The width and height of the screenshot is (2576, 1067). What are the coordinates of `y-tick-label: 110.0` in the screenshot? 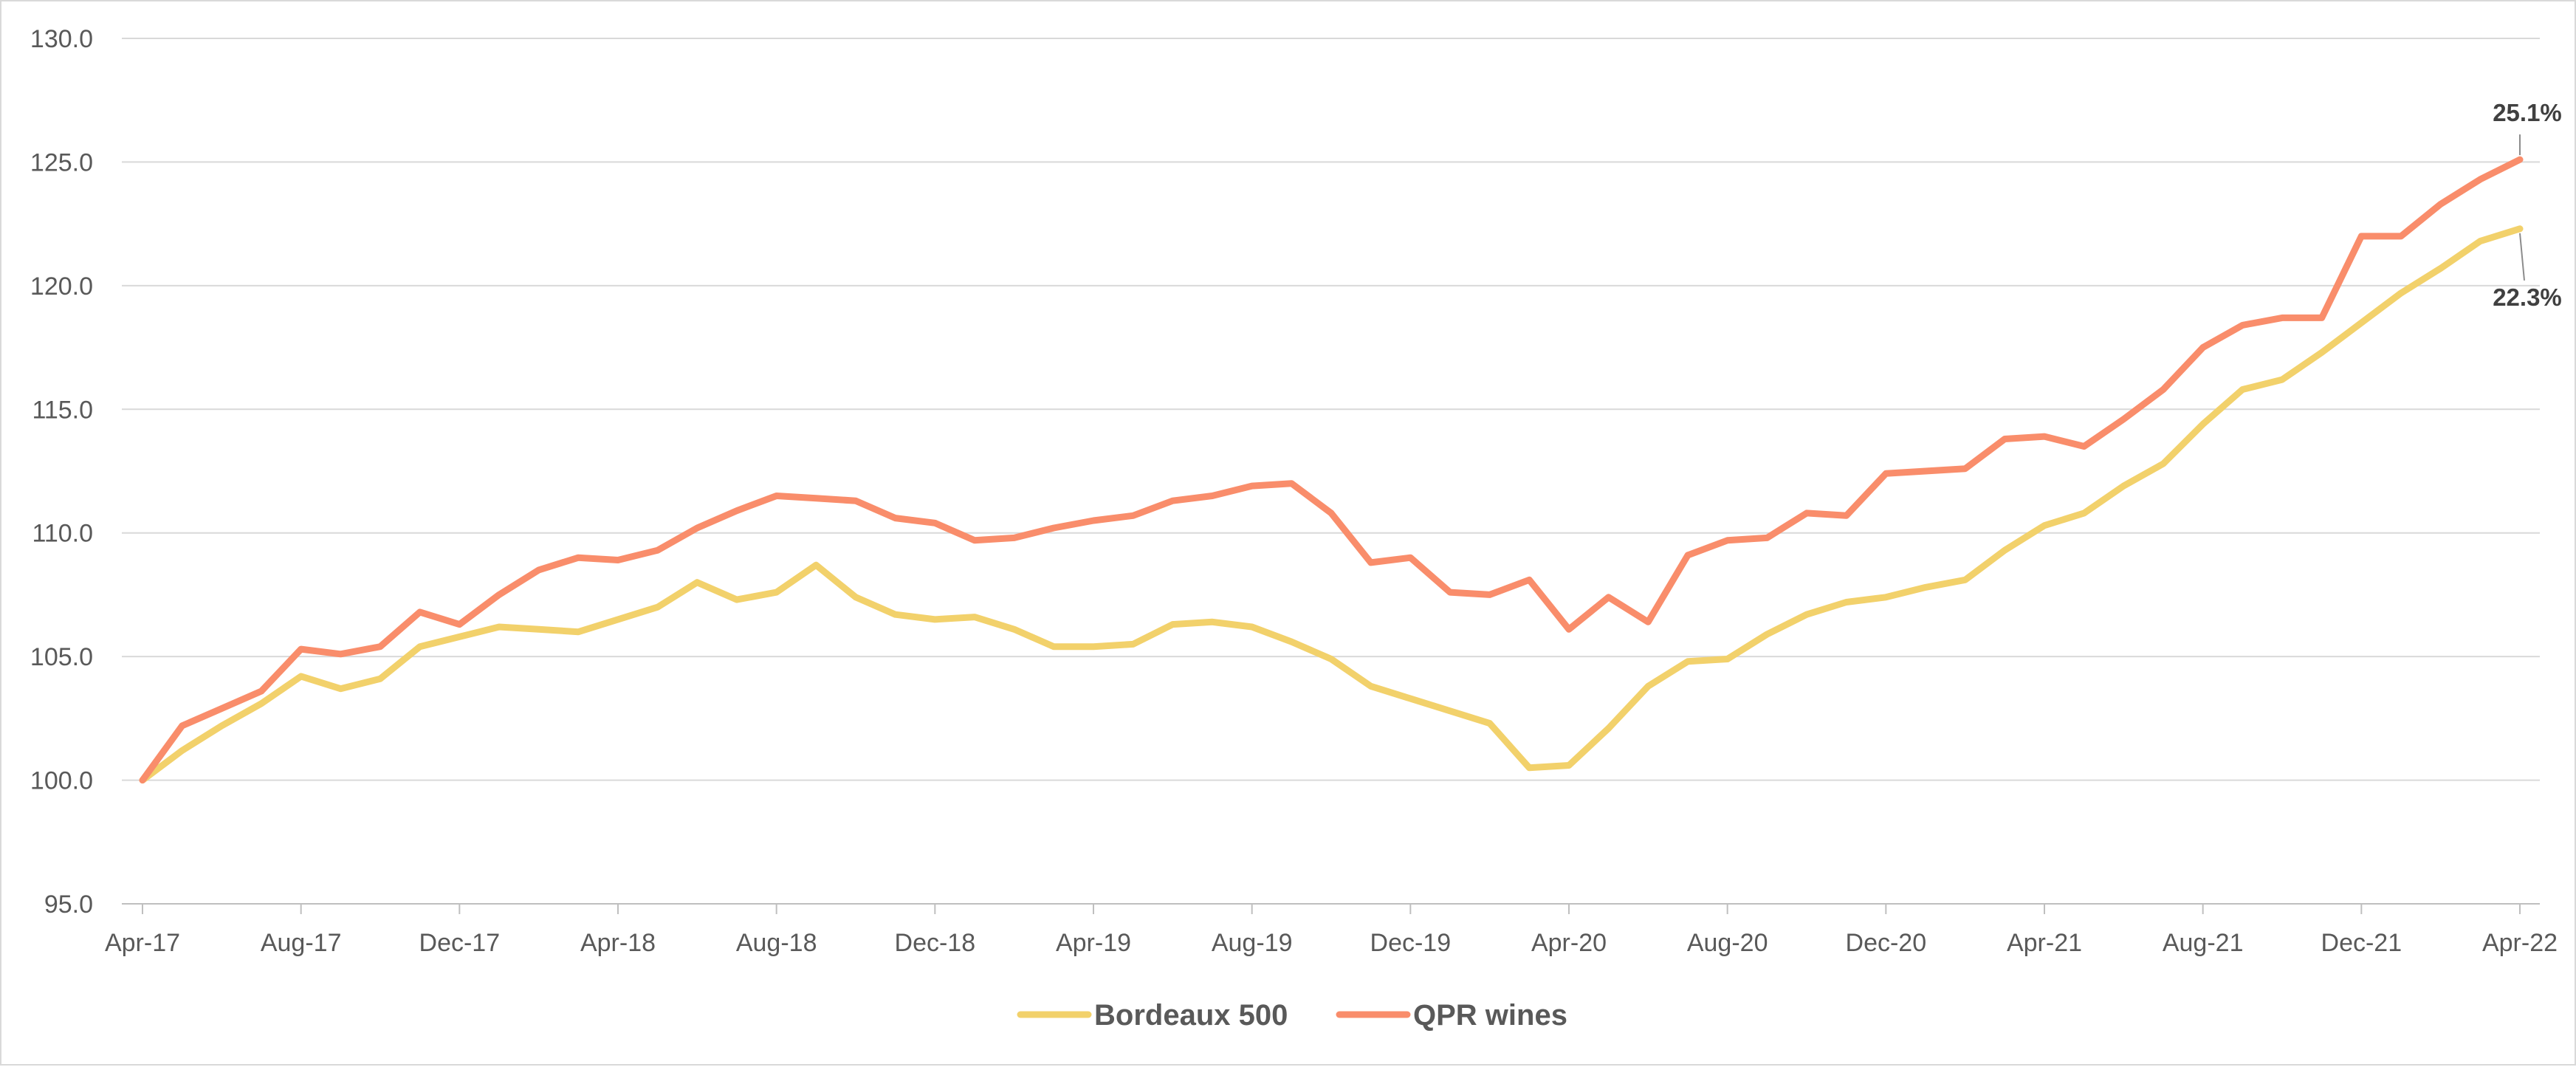 It's located at (62, 534).